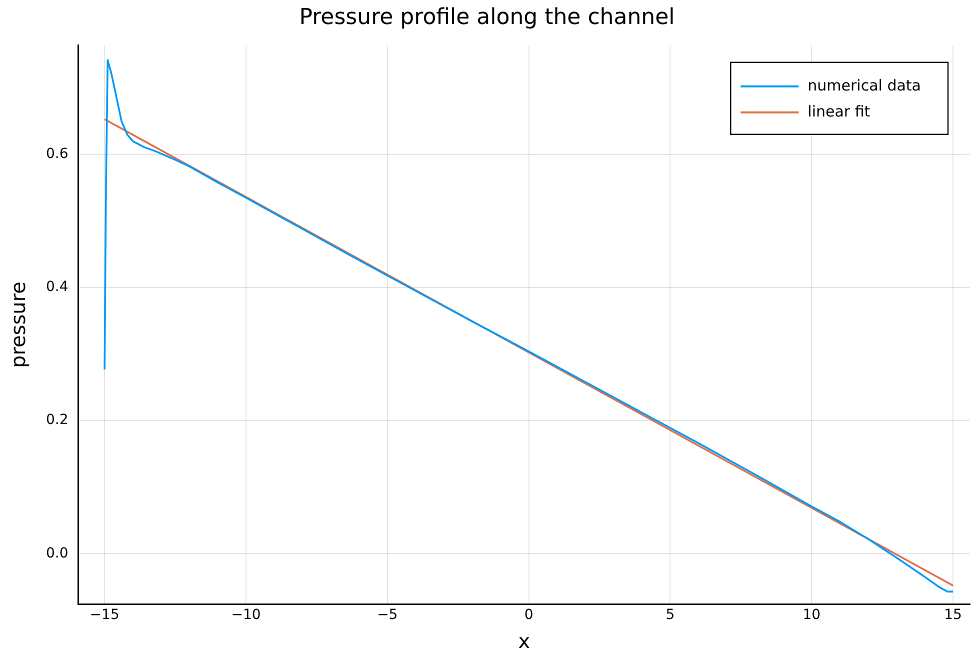 The image size is (972, 663). What do you see at coordinates (57, 553) in the screenshot?
I see `y-tick-label: 0.0` at bounding box center [57, 553].